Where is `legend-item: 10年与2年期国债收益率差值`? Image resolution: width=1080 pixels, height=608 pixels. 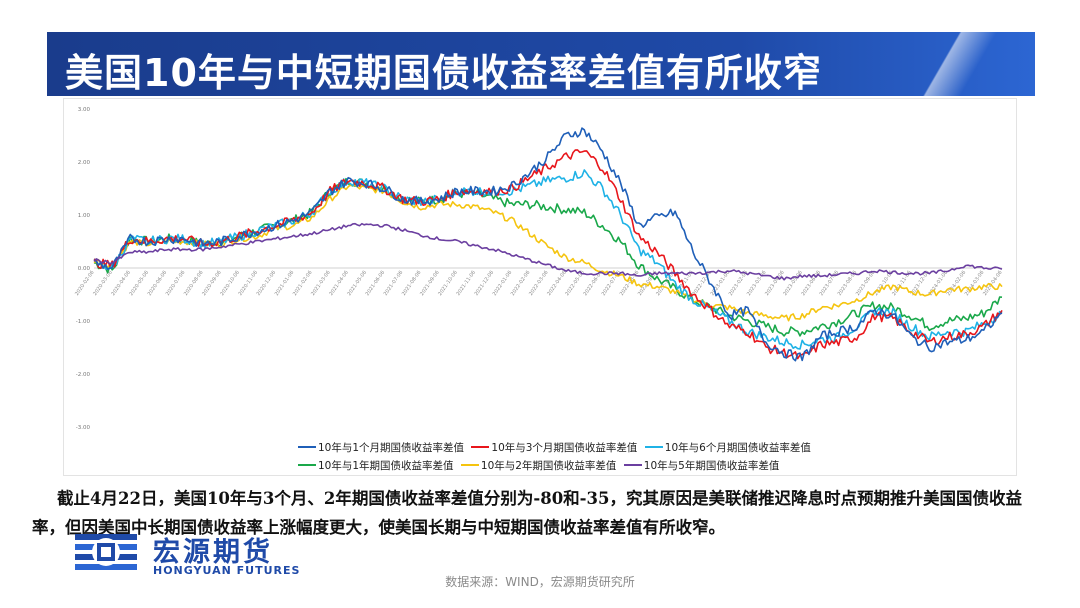
legend-item: 10年与2年期国债收益率差值 is located at coordinates (538, 465).